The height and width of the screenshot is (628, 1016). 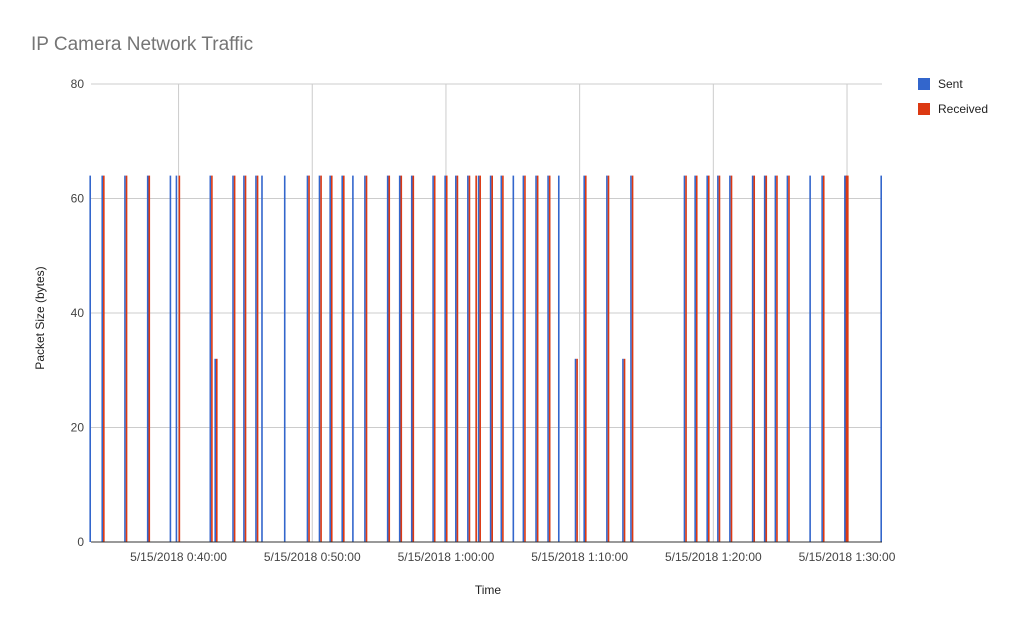 I want to click on y-tick-label: 0, so click(x=80, y=542).